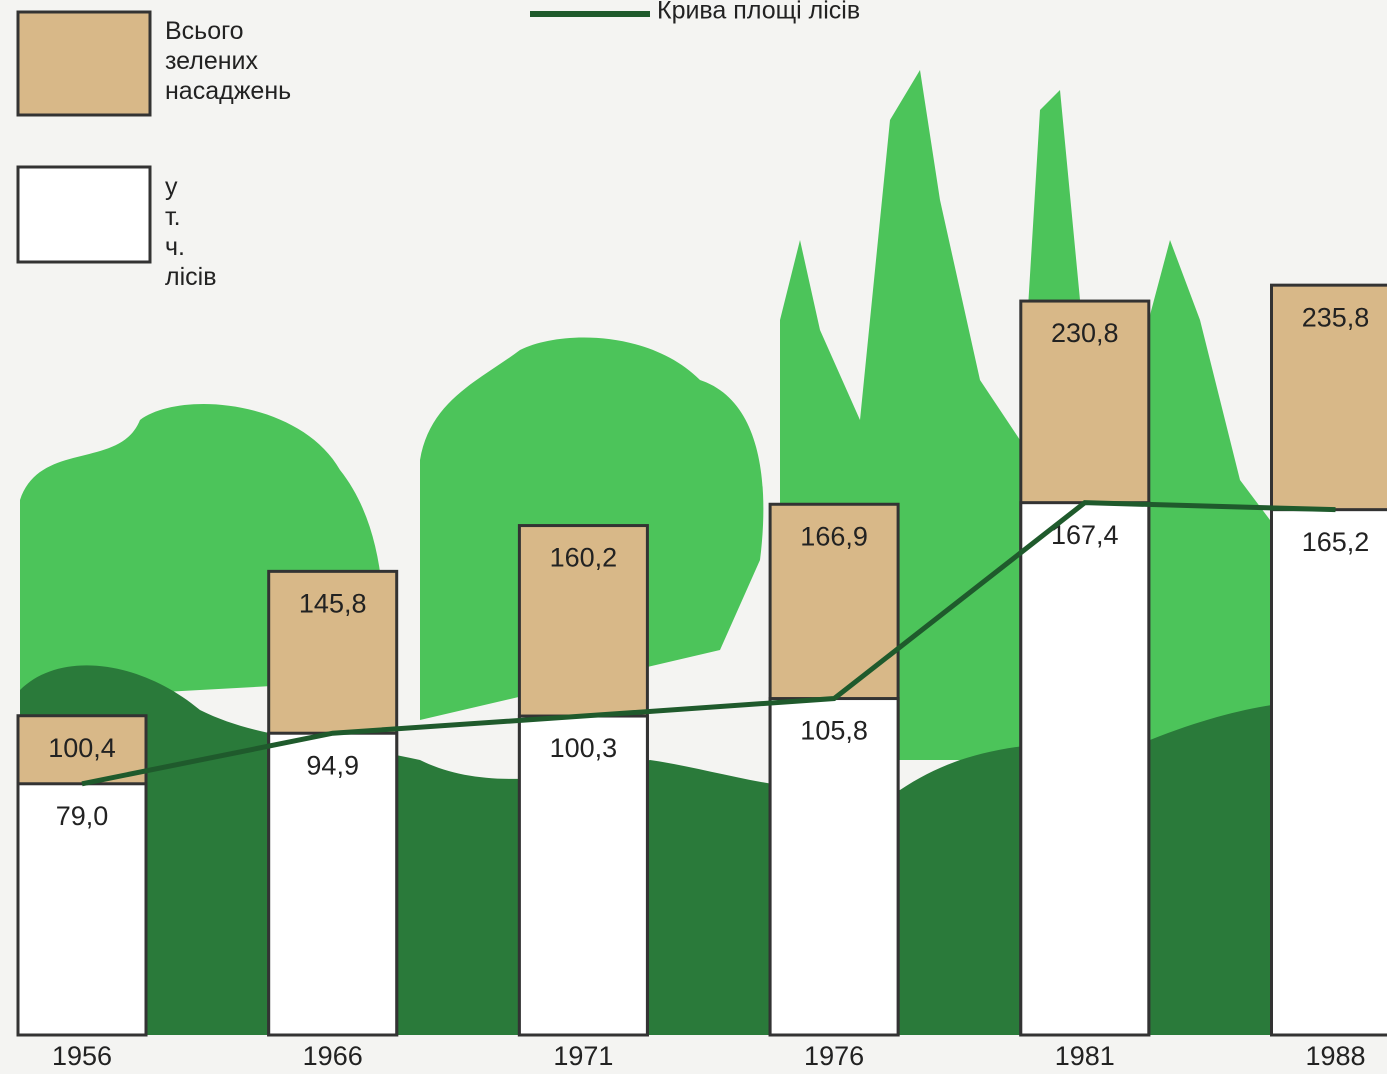 This screenshot has height=1074, width=1387. Describe the element at coordinates (333, 1056) in the screenshot. I see `x-tick-label: 1966` at that location.